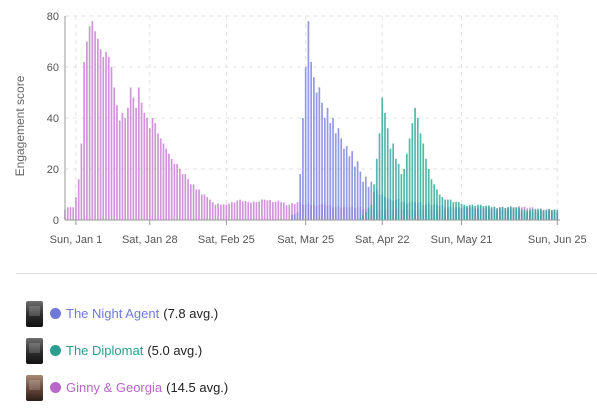  What do you see at coordinates (20, 125) in the screenshot?
I see `y-axis-label: Engagement score` at bounding box center [20, 125].